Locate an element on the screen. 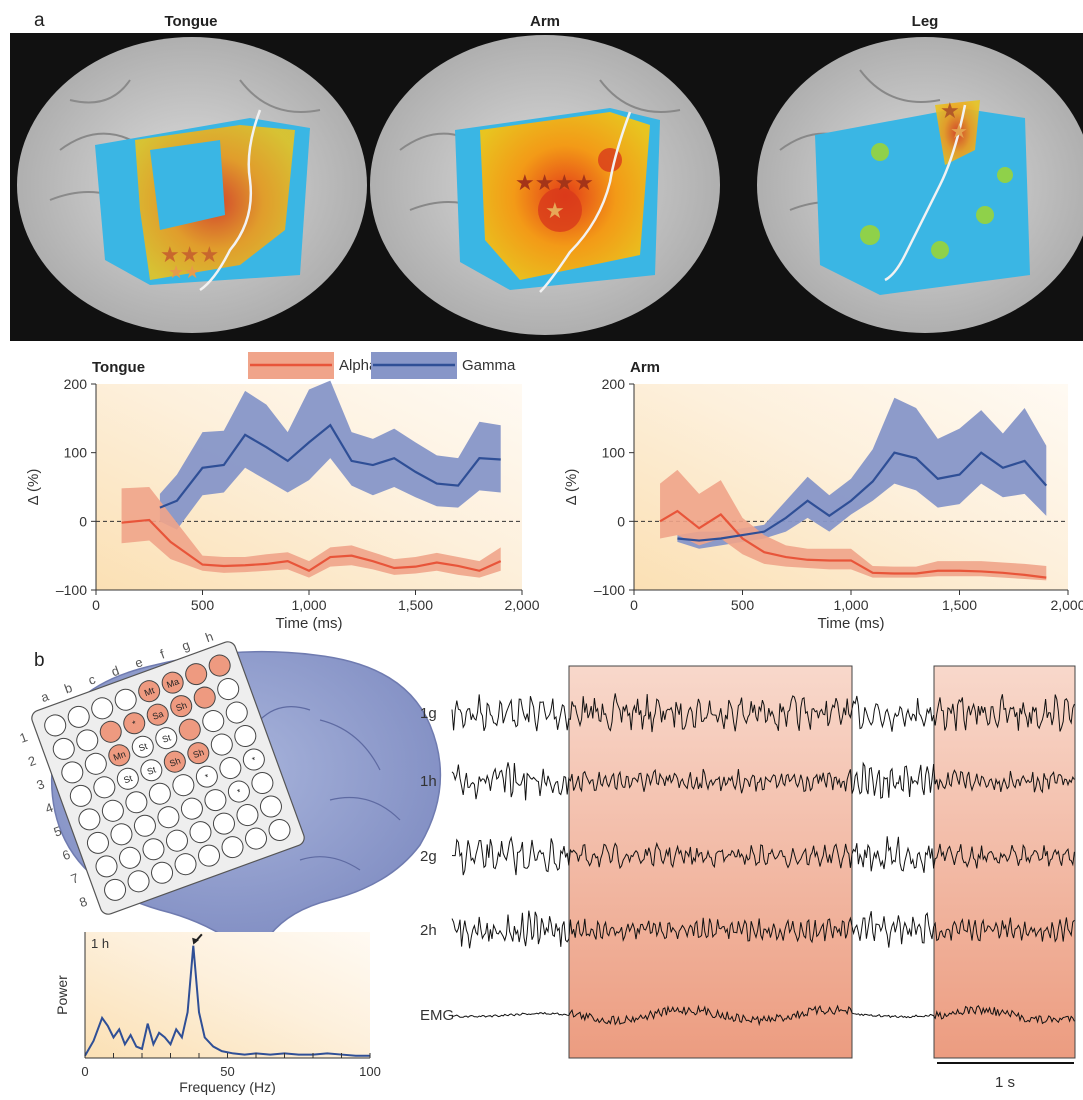  power-line is located at coordinates (227, 1001).